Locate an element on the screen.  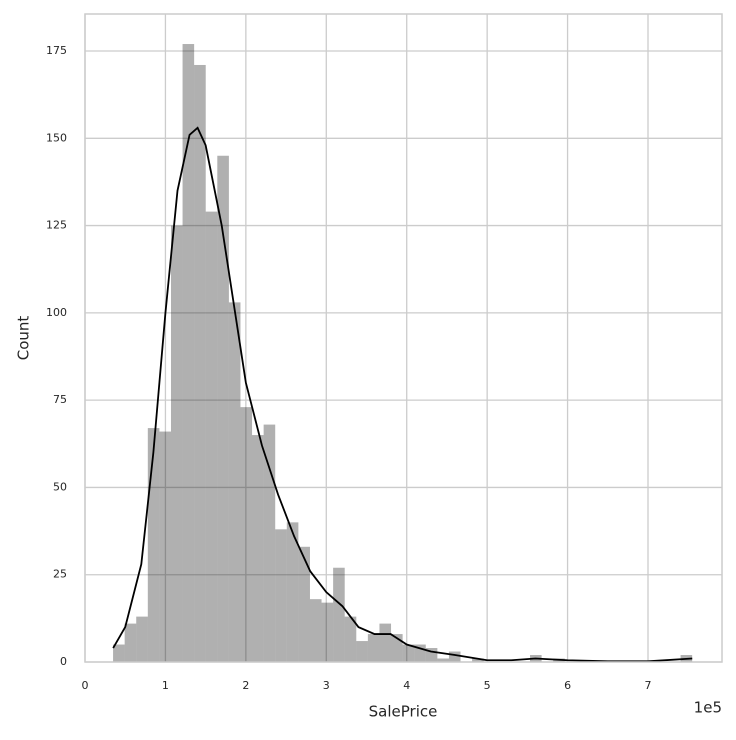
x-tick-label: 0 is located at coordinates (85, 685).